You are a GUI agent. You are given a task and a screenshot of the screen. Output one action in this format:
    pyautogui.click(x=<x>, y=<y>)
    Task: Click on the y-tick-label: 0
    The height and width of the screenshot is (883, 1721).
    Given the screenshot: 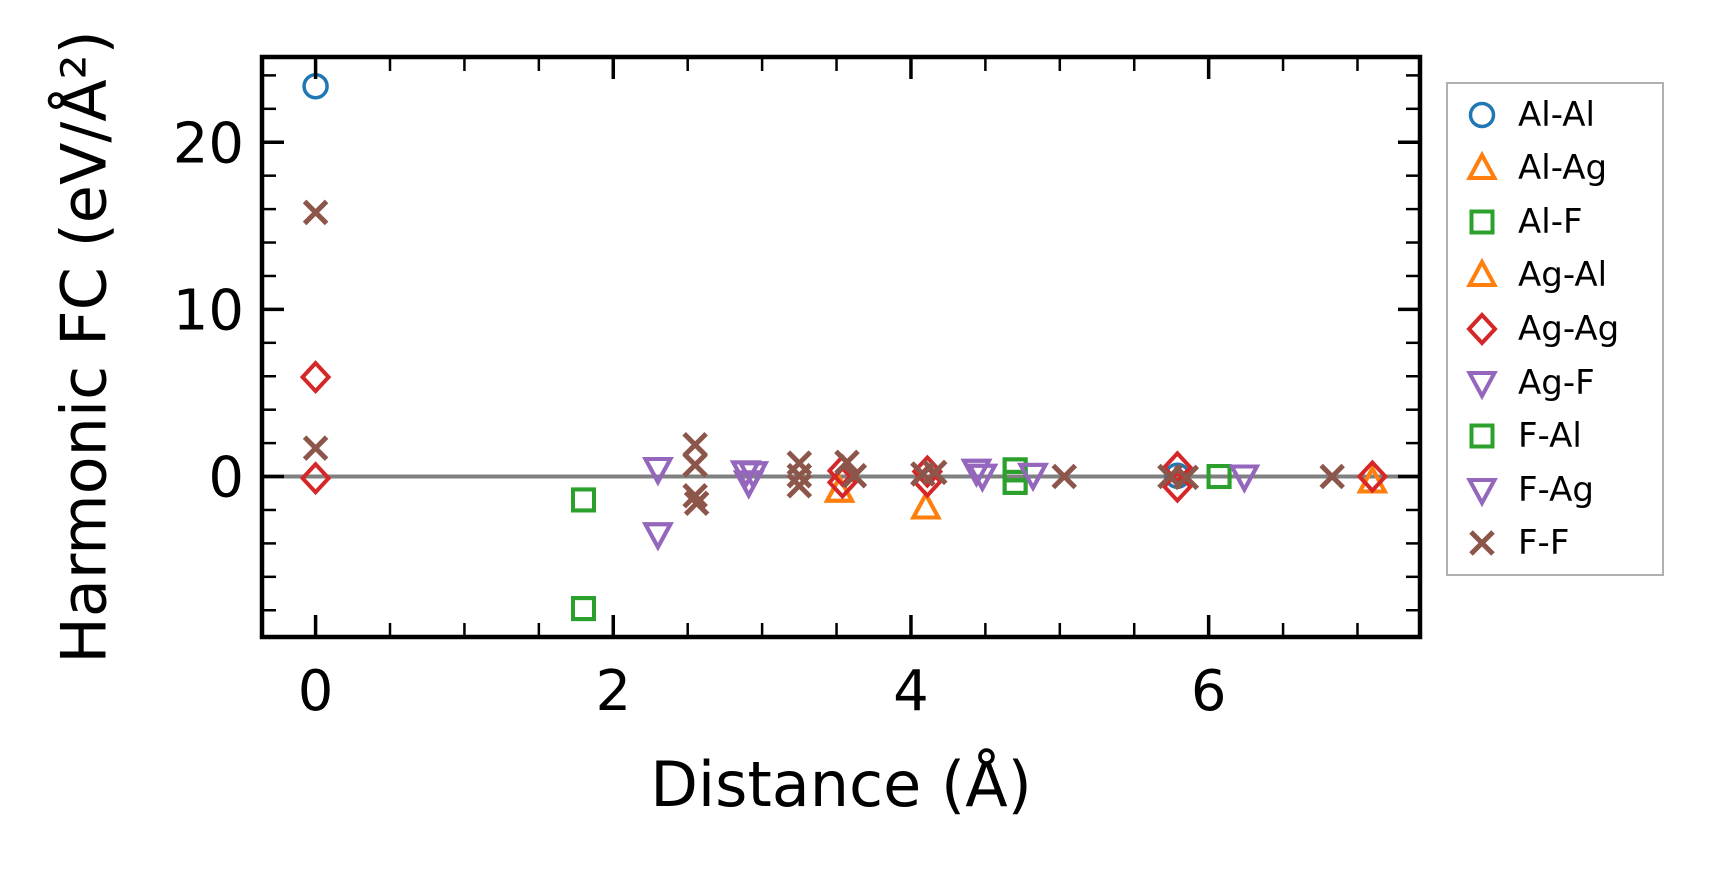 What is the action you would take?
    pyautogui.click(x=226, y=478)
    